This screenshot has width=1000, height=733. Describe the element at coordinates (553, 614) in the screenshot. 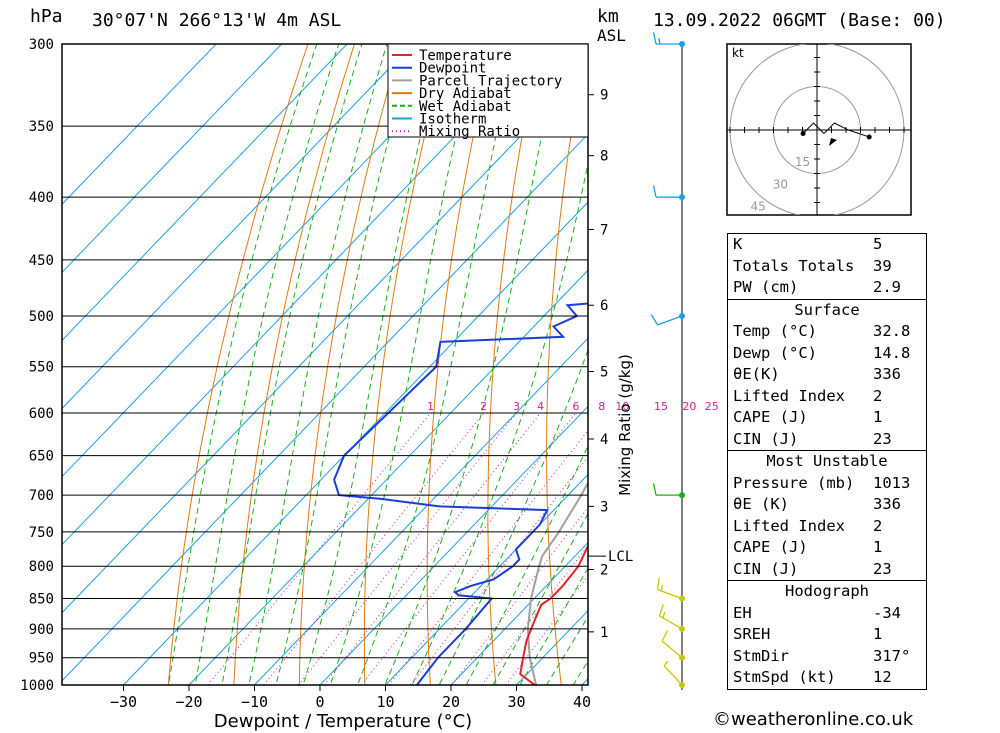

I see `temperature-line` at that location.